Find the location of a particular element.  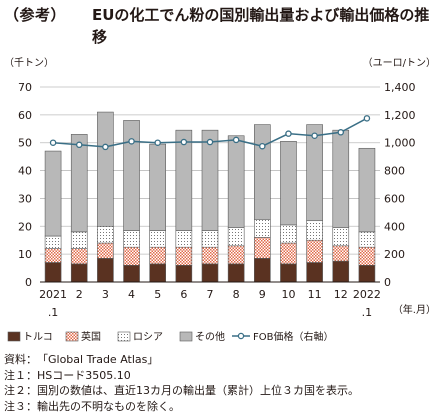

y-tick-label: 0 is located at coordinates (28, 282).